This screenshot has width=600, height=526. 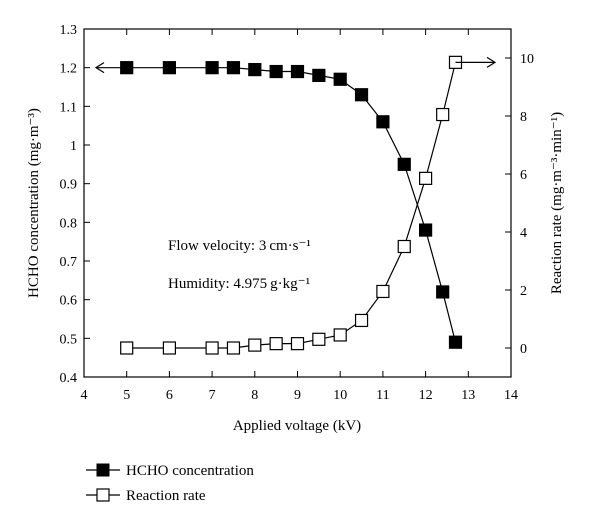 What do you see at coordinates (239, 246) in the screenshot?
I see `annotation-flow-velocity: Flow velocity: 3 cm·s⁻¹` at bounding box center [239, 246].